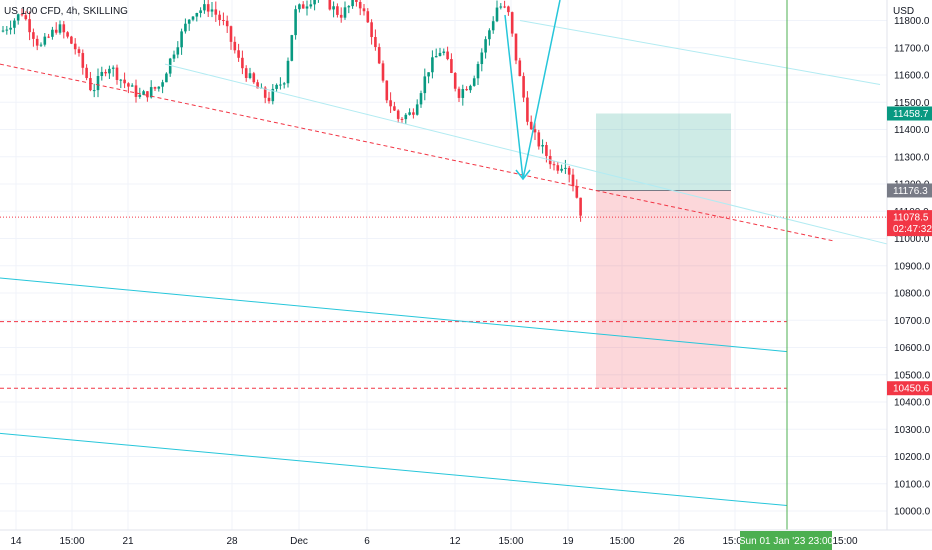 Image resolution: width=932 pixels, height=550 pixels. What do you see at coordinates (912, 266) in the screenshot?
I see `y-tick-label: 10900.0` at bounding box center [912, 266].